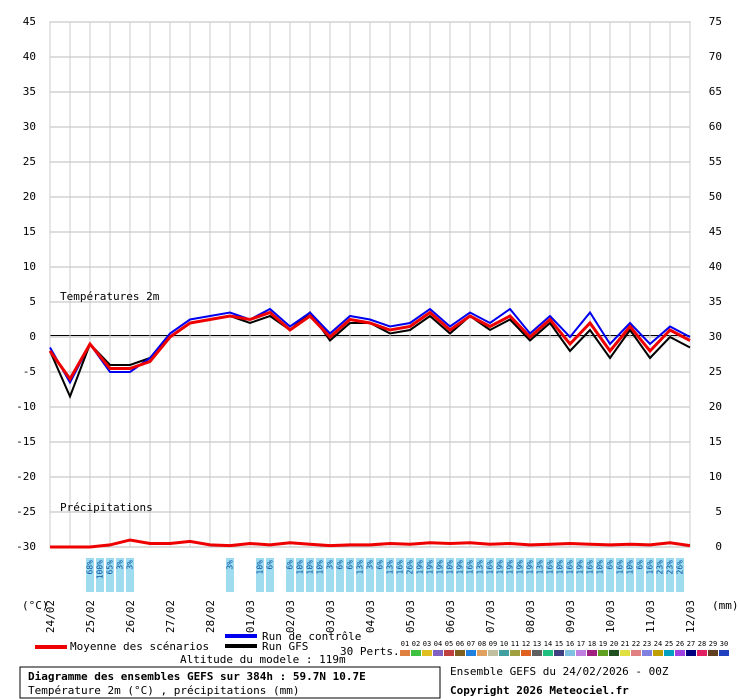  I want to click on y2-unit: (mm), so click(725, 605).